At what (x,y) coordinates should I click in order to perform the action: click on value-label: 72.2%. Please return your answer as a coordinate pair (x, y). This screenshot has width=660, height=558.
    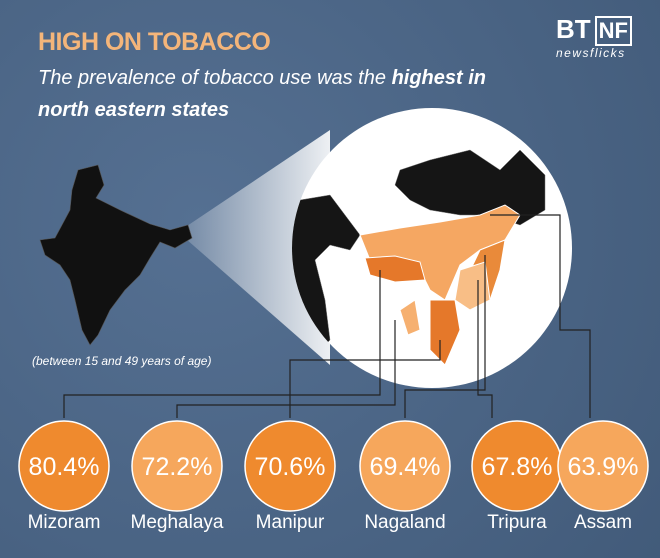
    Looking at the image, I should click on (177, 467).